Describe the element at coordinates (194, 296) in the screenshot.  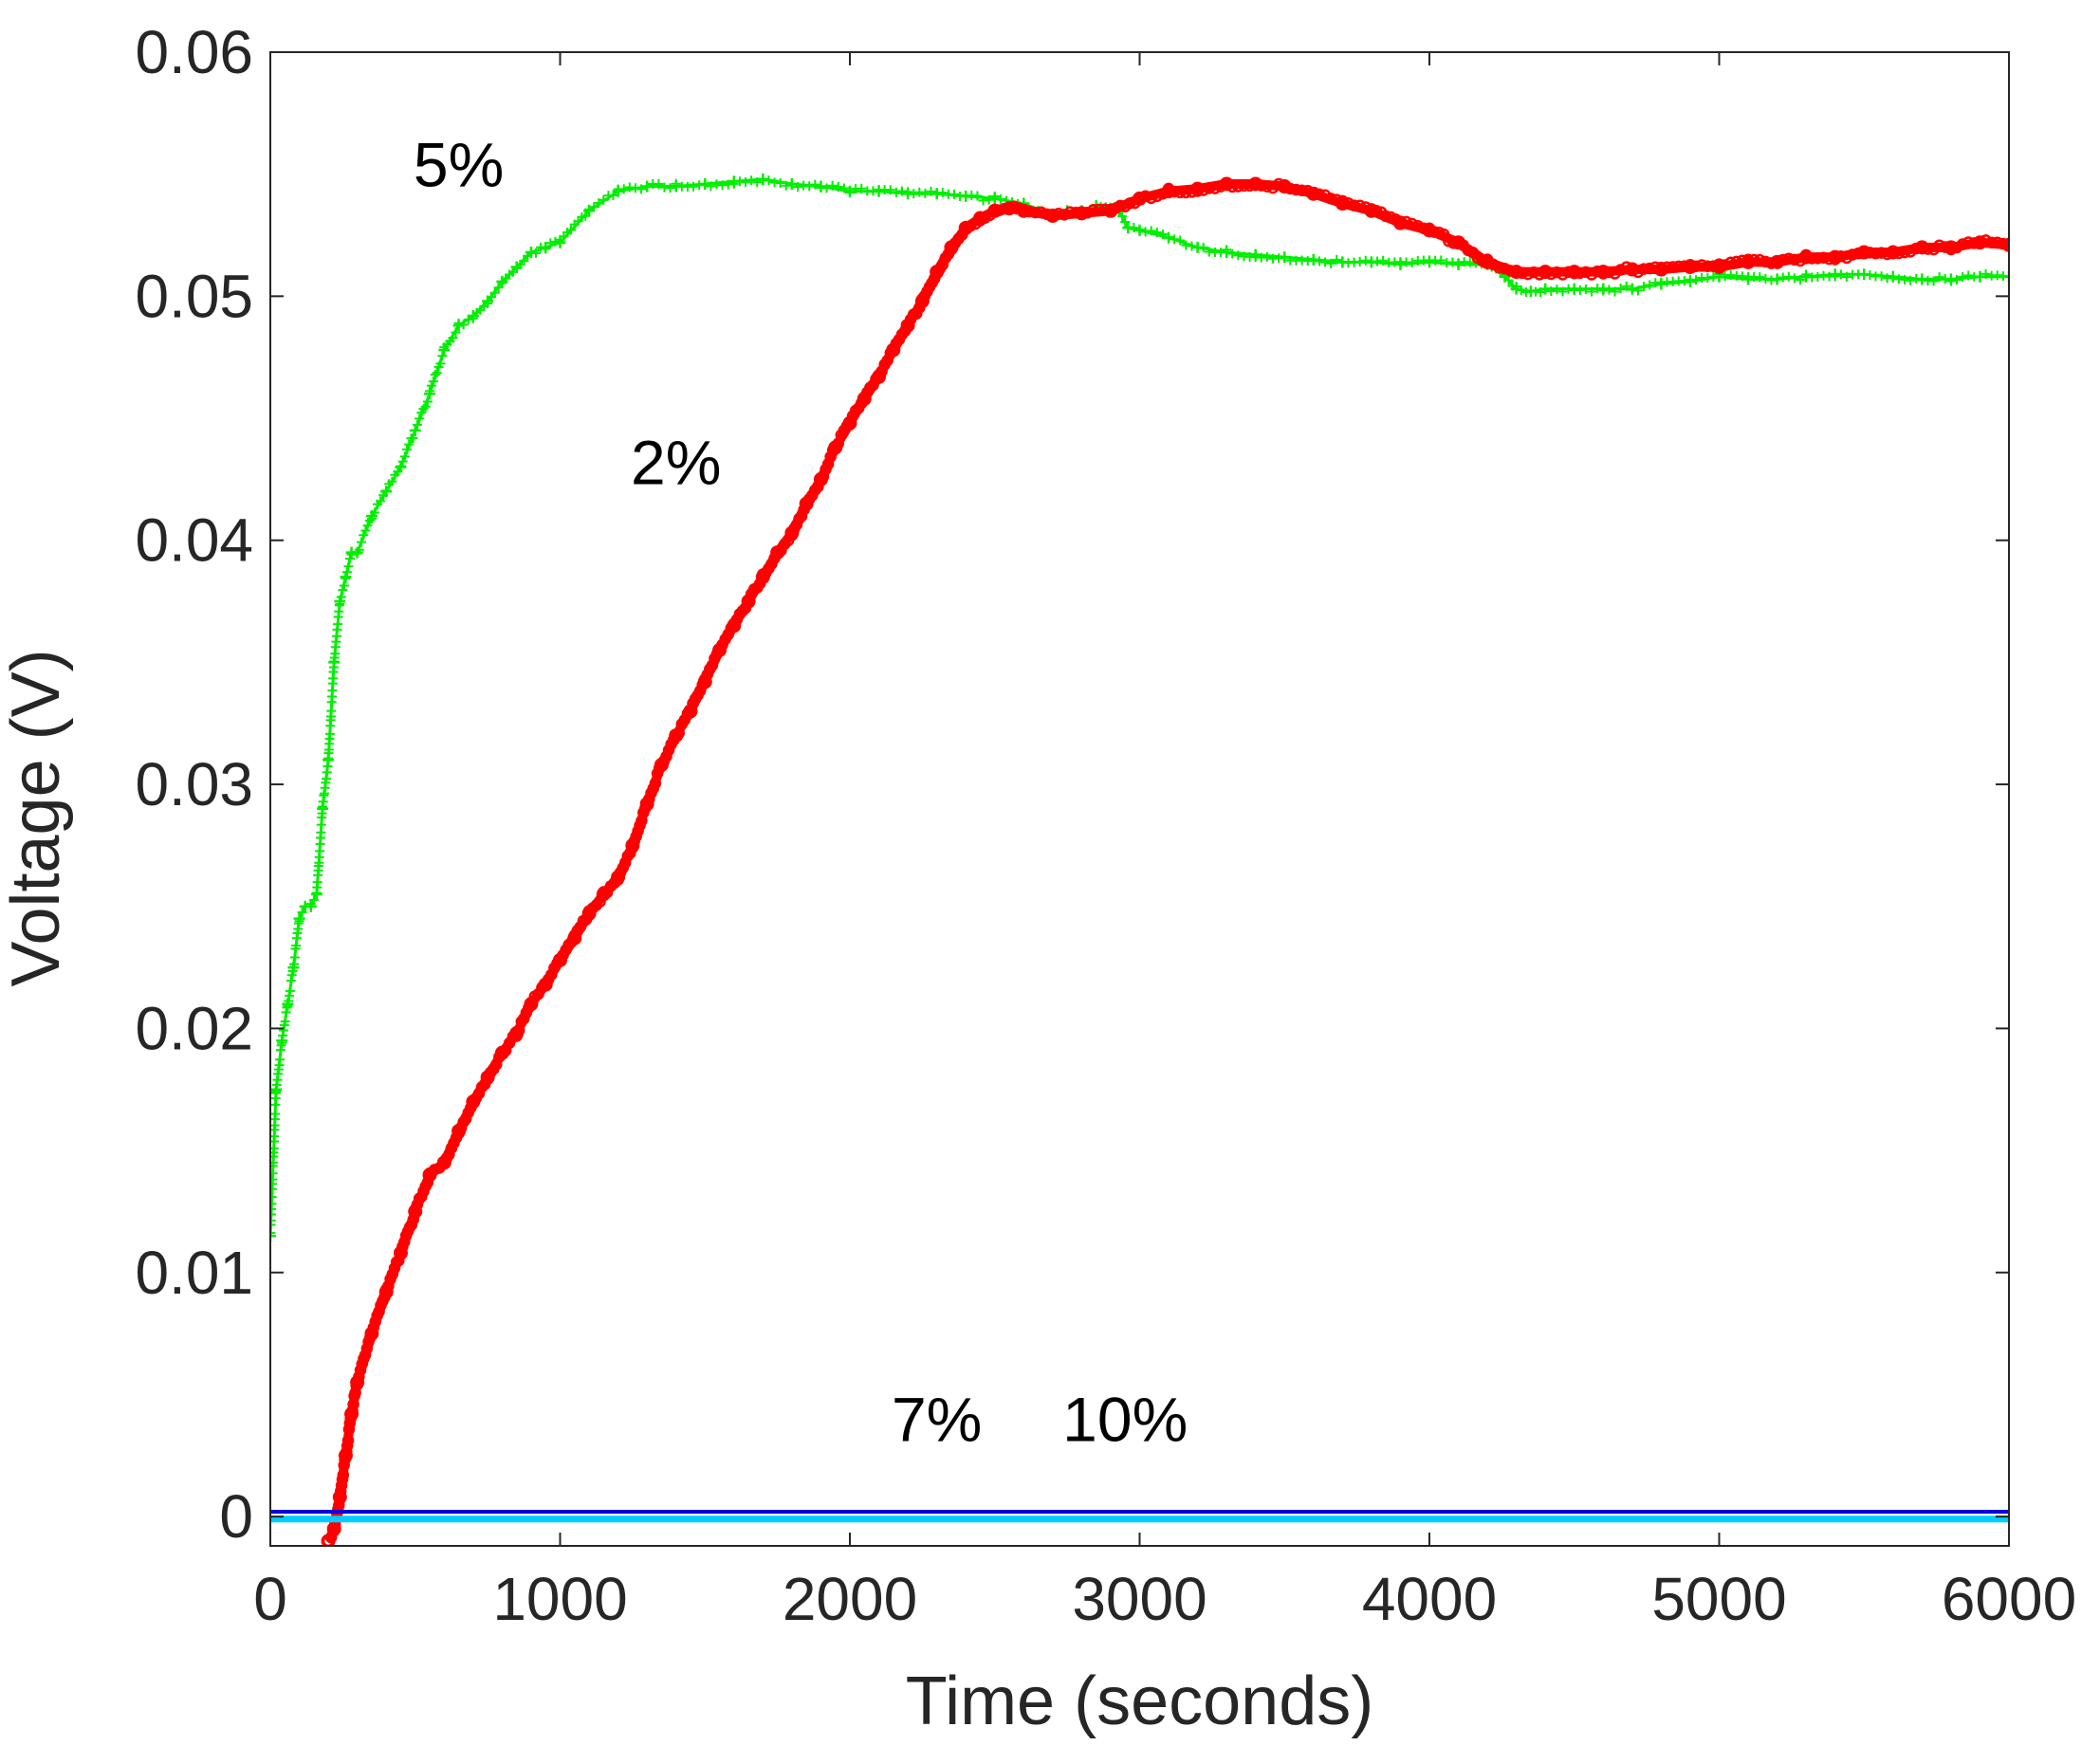
I see `y-tick-label: 0.05` at that location.